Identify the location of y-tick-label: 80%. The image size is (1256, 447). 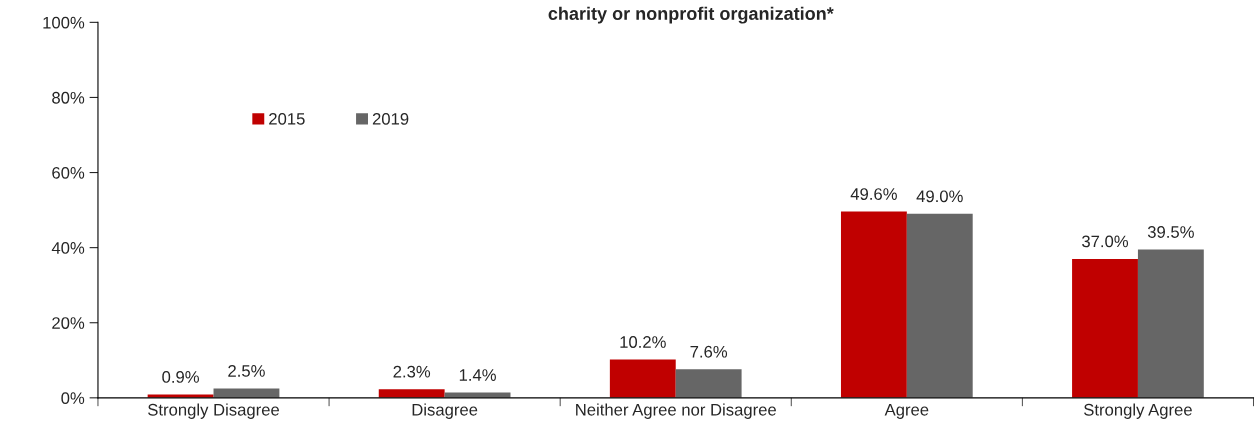
(68, 97).